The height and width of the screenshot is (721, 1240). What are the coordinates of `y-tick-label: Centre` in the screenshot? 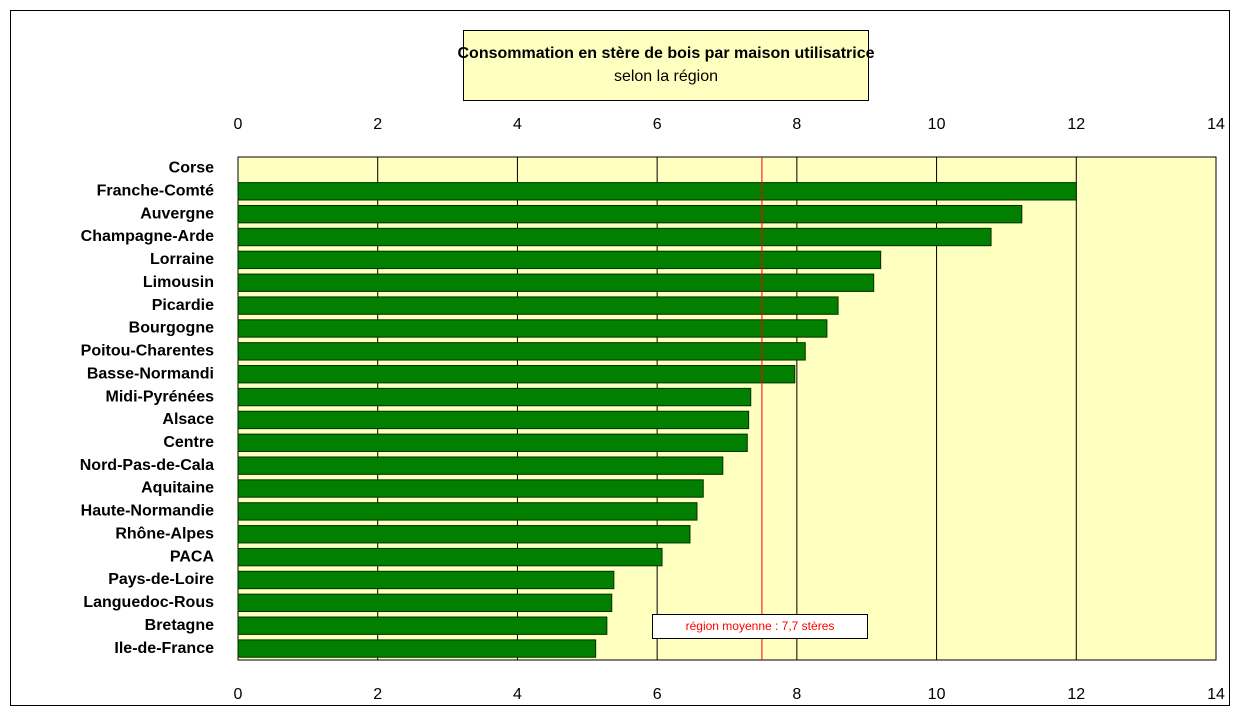 It's located at (188, 442).